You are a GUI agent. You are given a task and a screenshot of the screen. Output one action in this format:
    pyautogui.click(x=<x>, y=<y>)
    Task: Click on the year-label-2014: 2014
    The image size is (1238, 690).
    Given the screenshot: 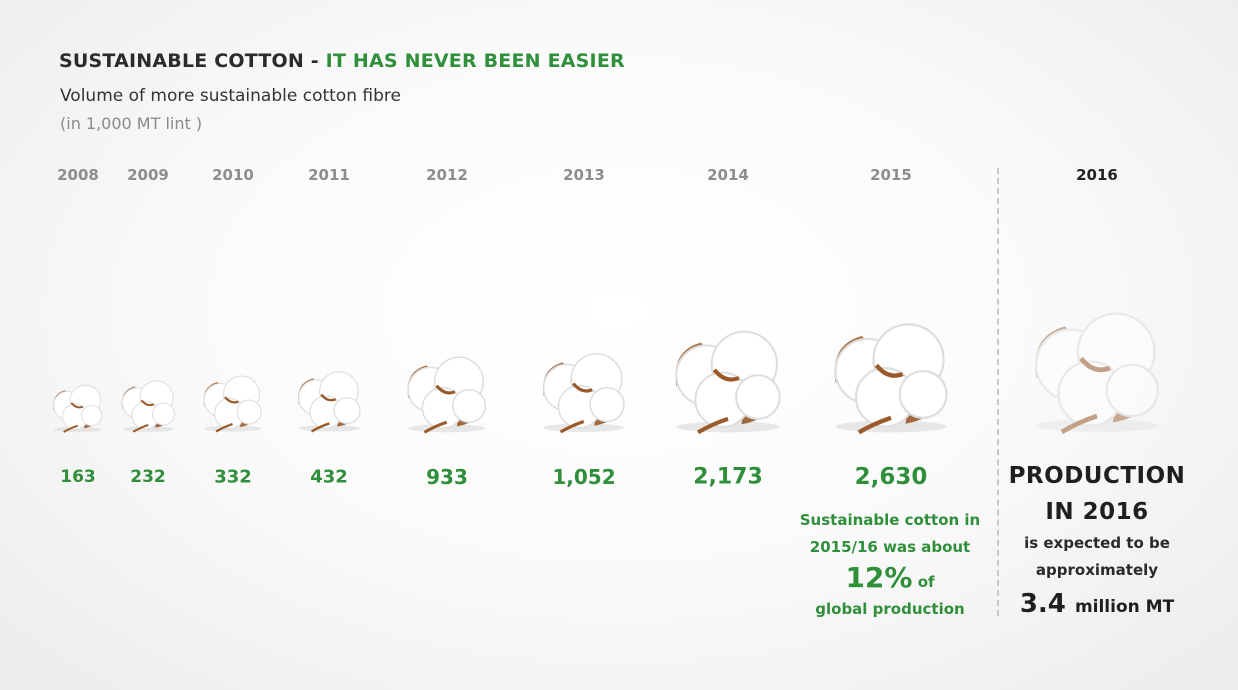 What is the action you would take?
    pyautogui.click(x=728, y=175)
    